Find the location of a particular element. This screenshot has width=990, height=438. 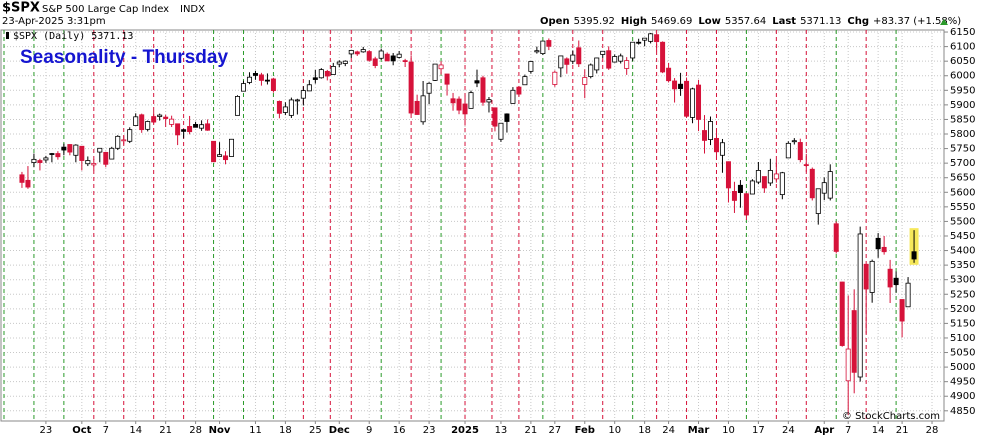

y-tick-label: 6100 is located at coordinates (962, 47).